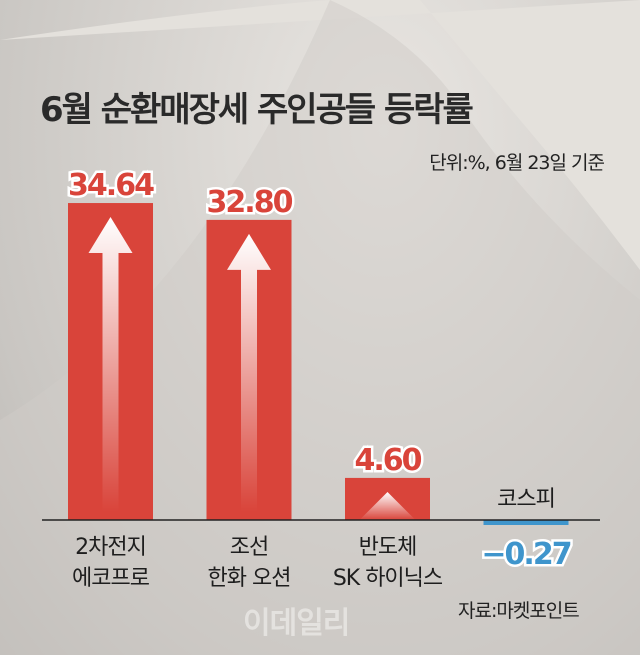 The image size is (640, 655). I want to click on value-label: −0.27, so click(525, 554).